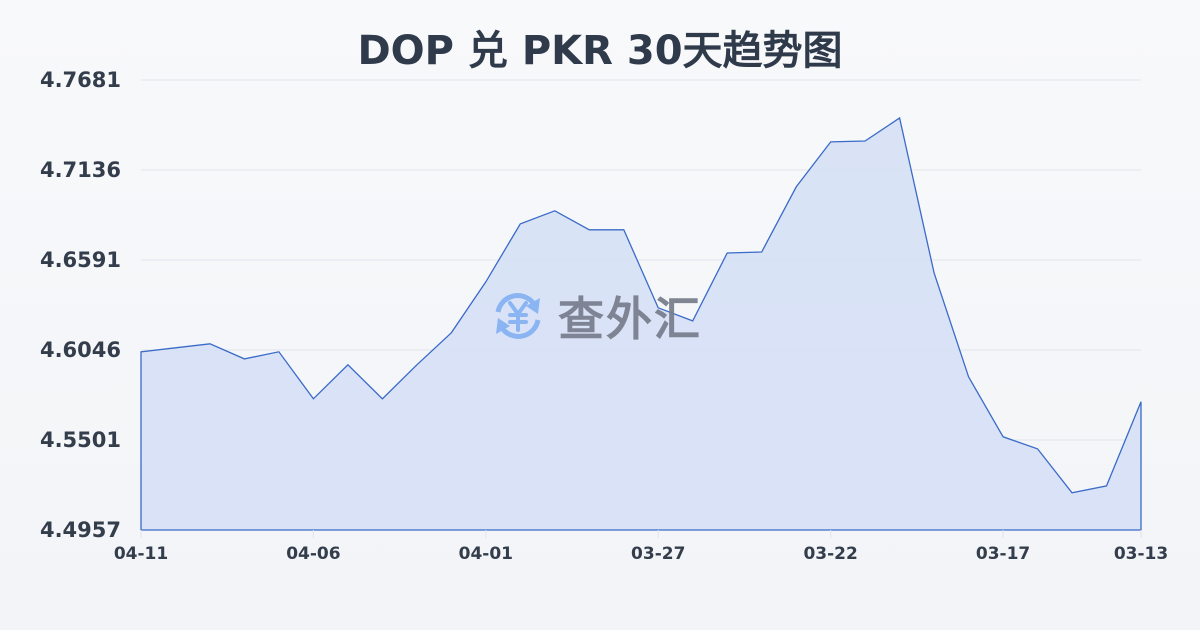 The width and height of the screenshot is (1200, 630). I want to click on watermark-text: 查外汇, so click(630, 319).